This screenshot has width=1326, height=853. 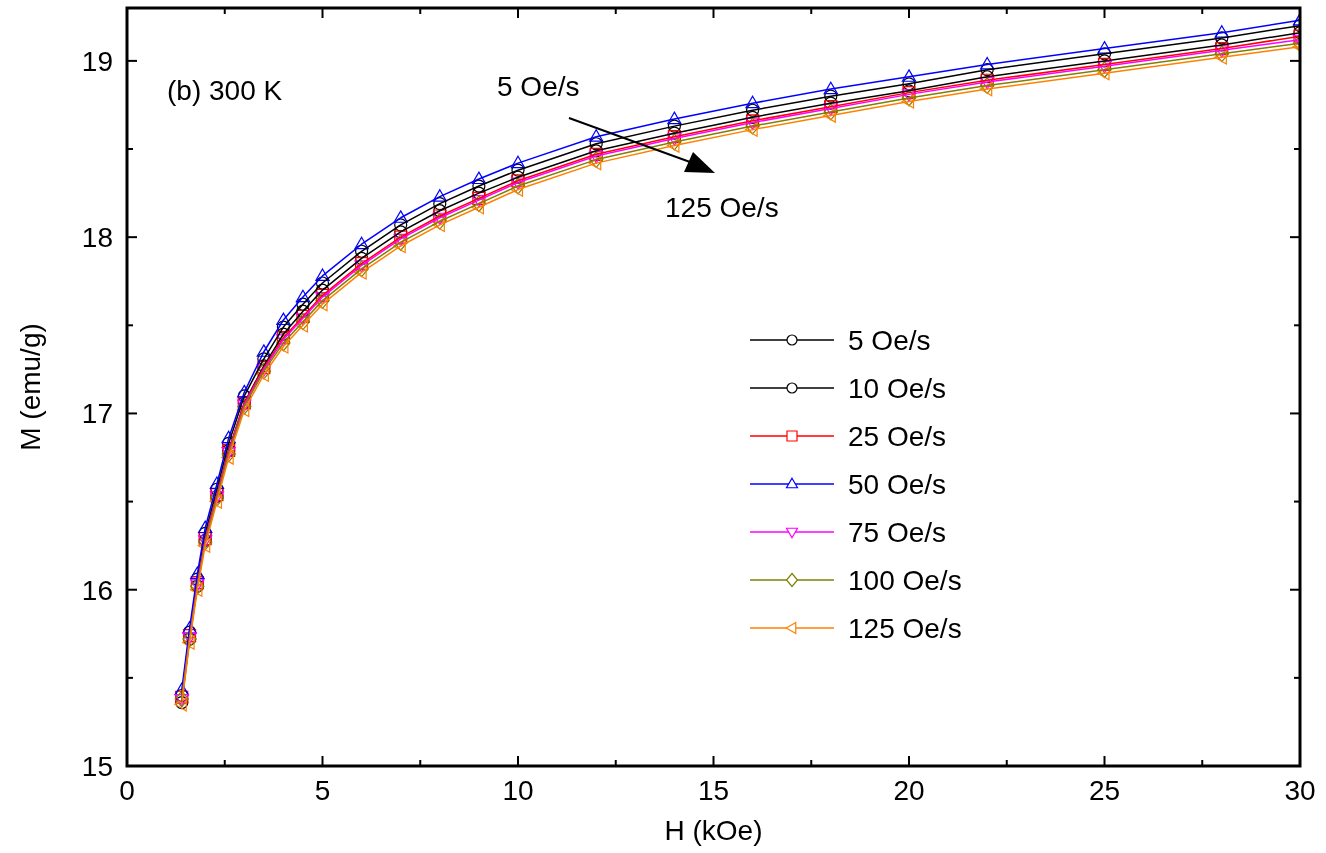 I want to click on legend-label: 25 Oe/s, so click(x=897, y=436).